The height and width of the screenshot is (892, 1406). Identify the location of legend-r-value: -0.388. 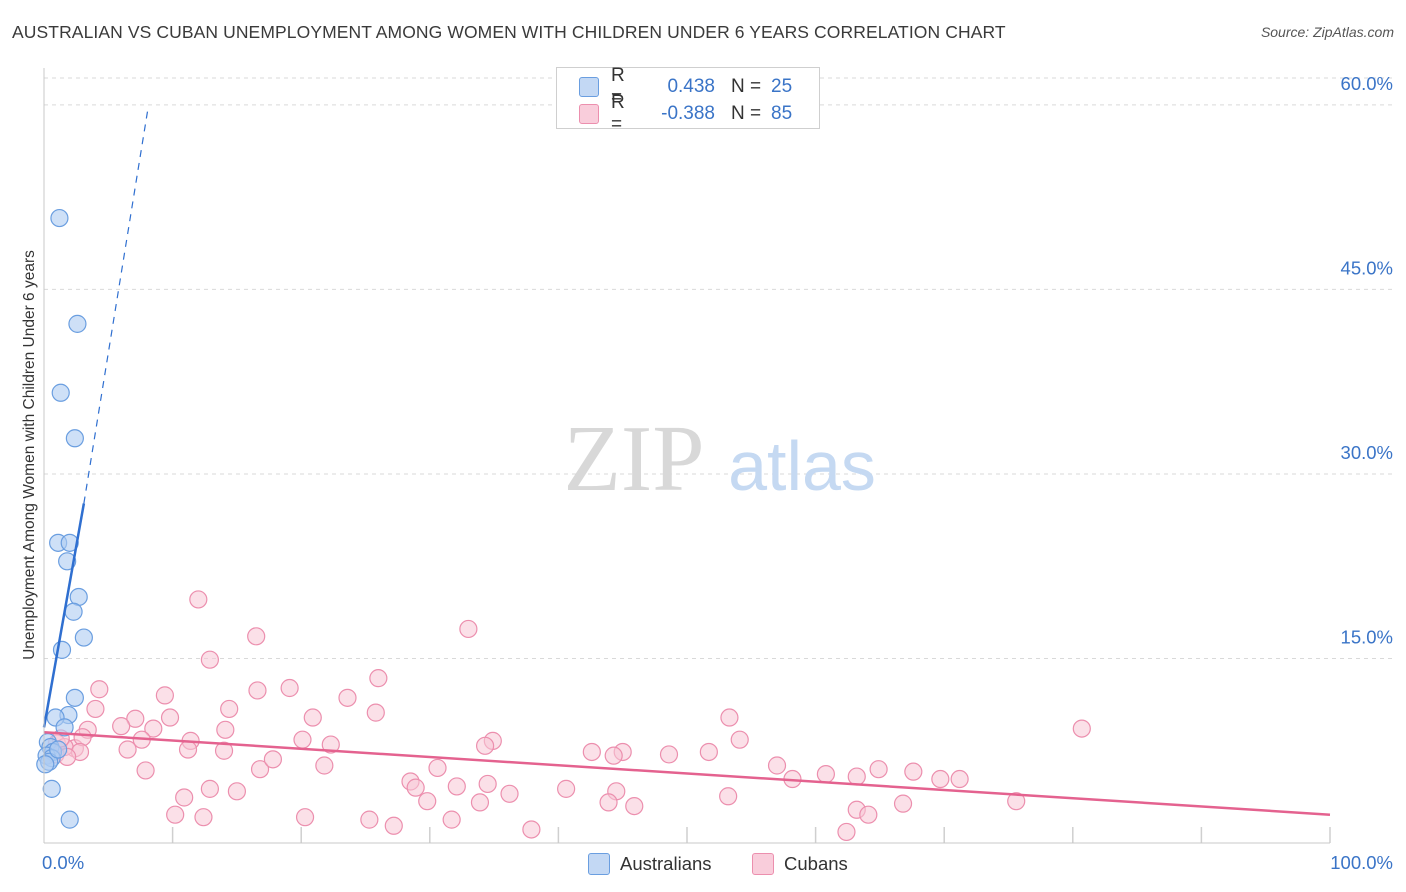
(688, 113).